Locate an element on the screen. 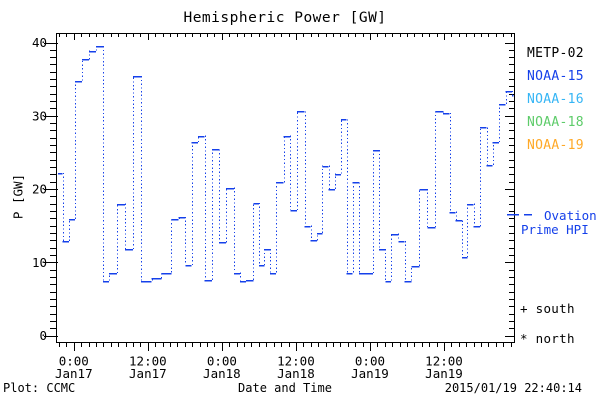  footer-plot-source: Plot: CCMC is located at coordinates (39, 388).